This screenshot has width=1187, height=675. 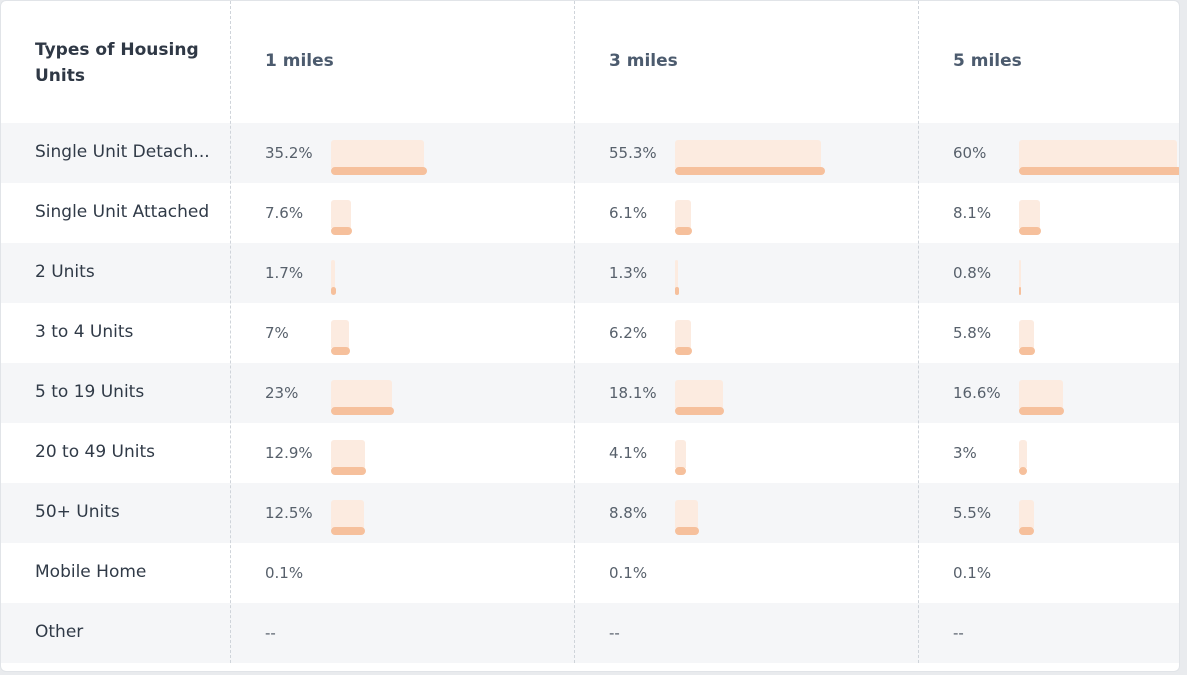 What do you see at coordinates (289, 153) in the screenshot?
I see `percent-value: 35.2%` at bounding box center [289, 153].